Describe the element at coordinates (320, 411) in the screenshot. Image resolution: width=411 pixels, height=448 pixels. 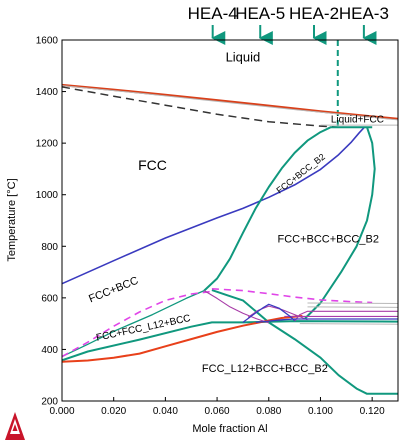
I see `x-tick-label: 0.100` at that location.